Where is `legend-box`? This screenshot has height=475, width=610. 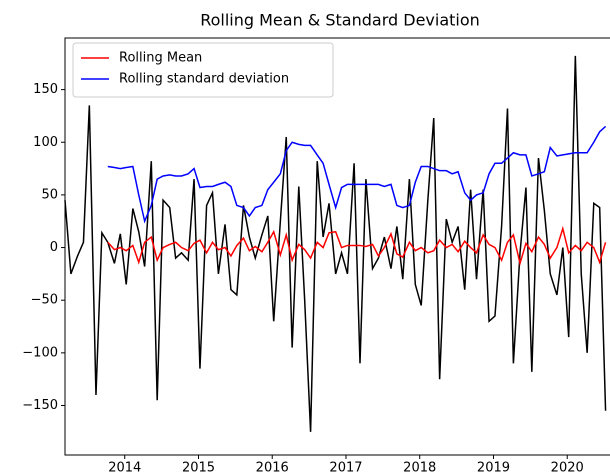
legend-box is located at coordinates (203, 70).